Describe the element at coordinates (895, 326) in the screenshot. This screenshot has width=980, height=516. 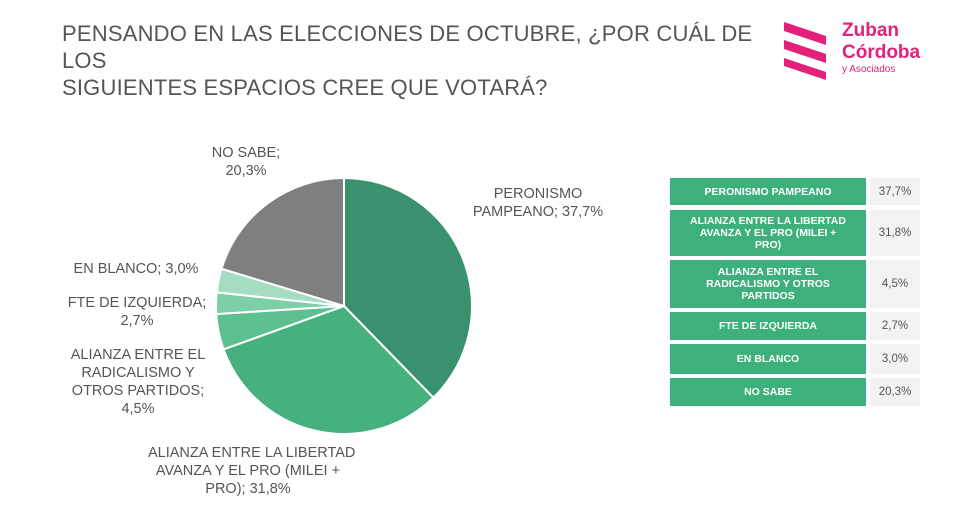
I see `legend-value-3: 2,7%` at that location.